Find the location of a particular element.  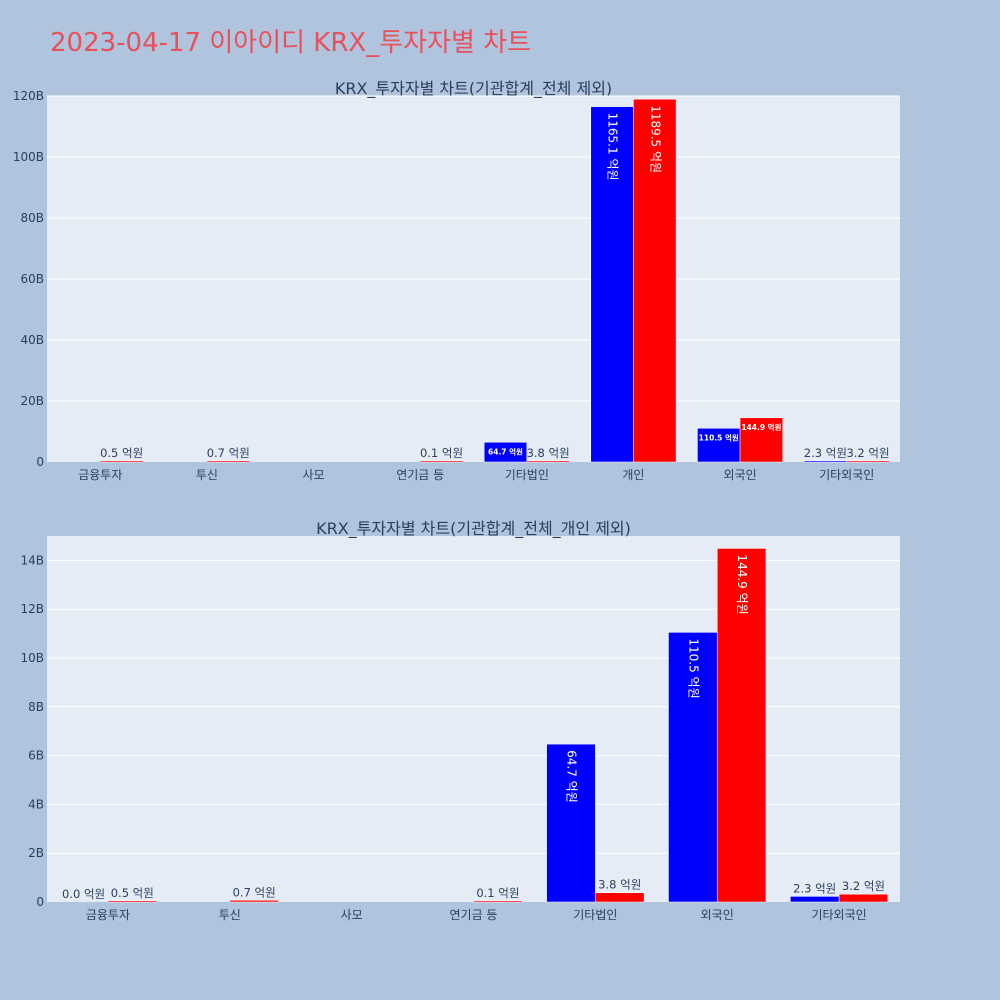

y-tick-label: 80B is located at coordinates (32, 218).